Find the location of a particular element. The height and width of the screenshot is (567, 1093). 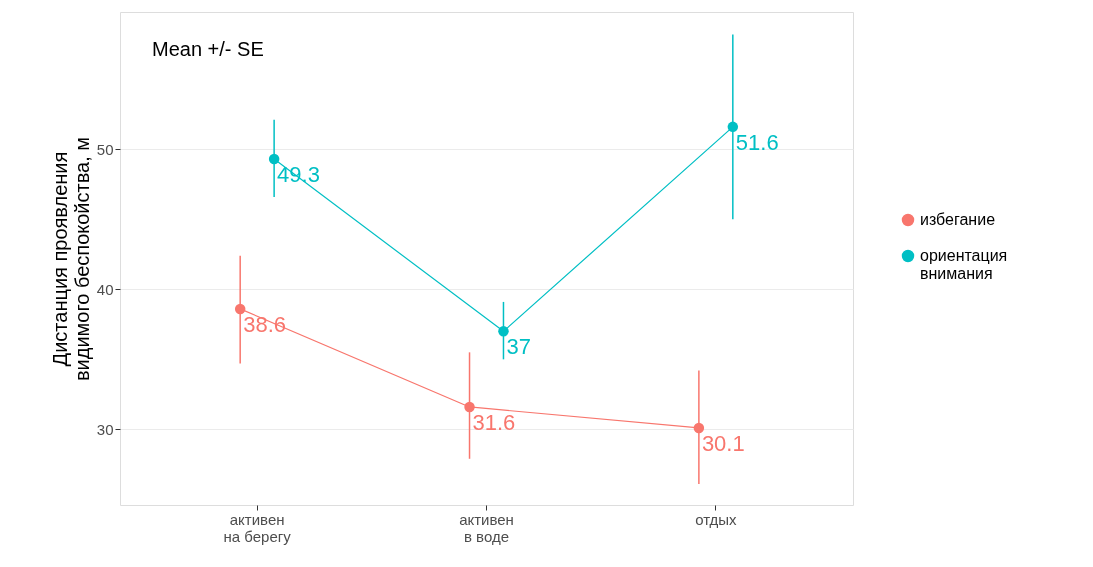

y-tick-label: 30 is located at coordinates (105, 429).